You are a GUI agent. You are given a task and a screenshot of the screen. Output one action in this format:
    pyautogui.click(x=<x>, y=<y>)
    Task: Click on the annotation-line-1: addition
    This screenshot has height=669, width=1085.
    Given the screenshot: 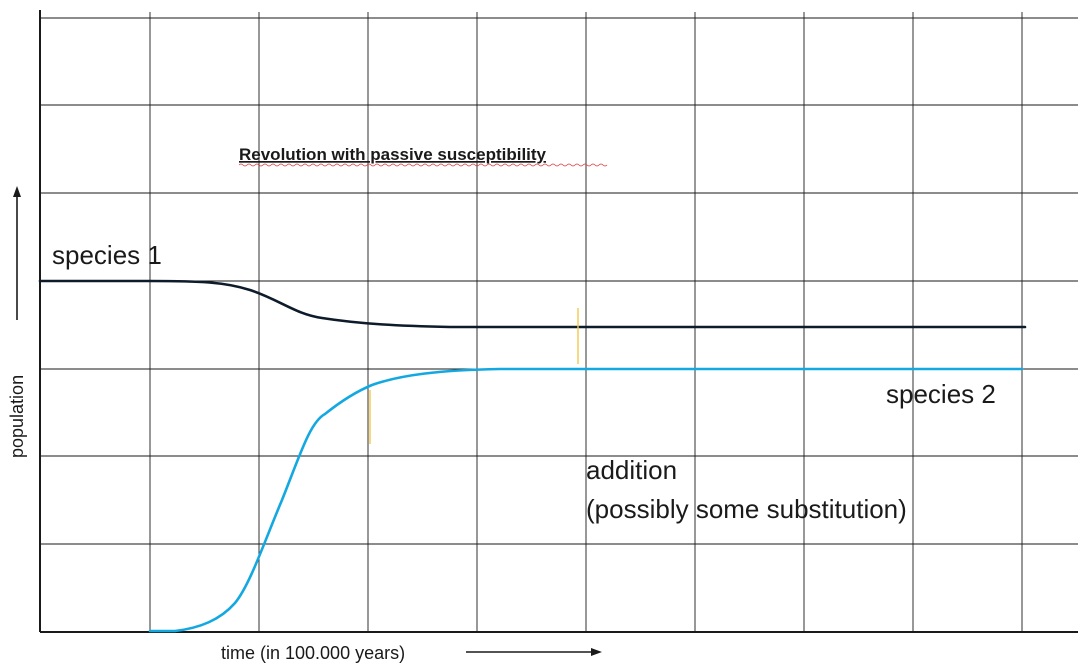 What is the action you would take?
    pyautogui.click(x=631, y=470)
    